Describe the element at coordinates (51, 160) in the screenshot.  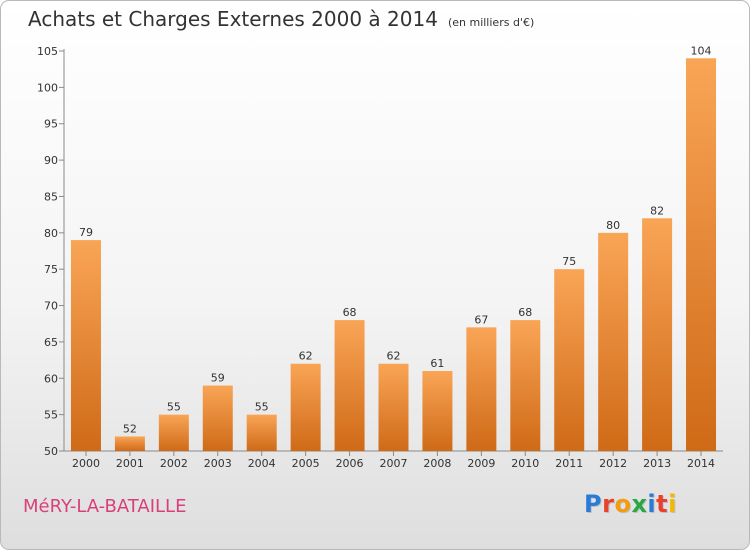
I see `y-tick-label: 90` at that location.